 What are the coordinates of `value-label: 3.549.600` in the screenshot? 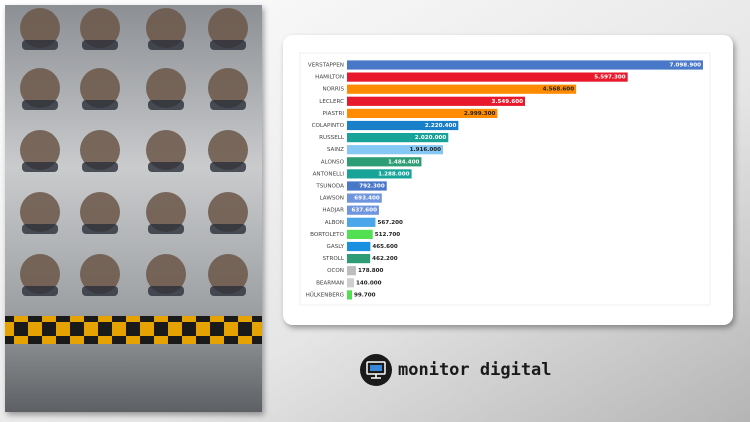 It's located at (508, 102).